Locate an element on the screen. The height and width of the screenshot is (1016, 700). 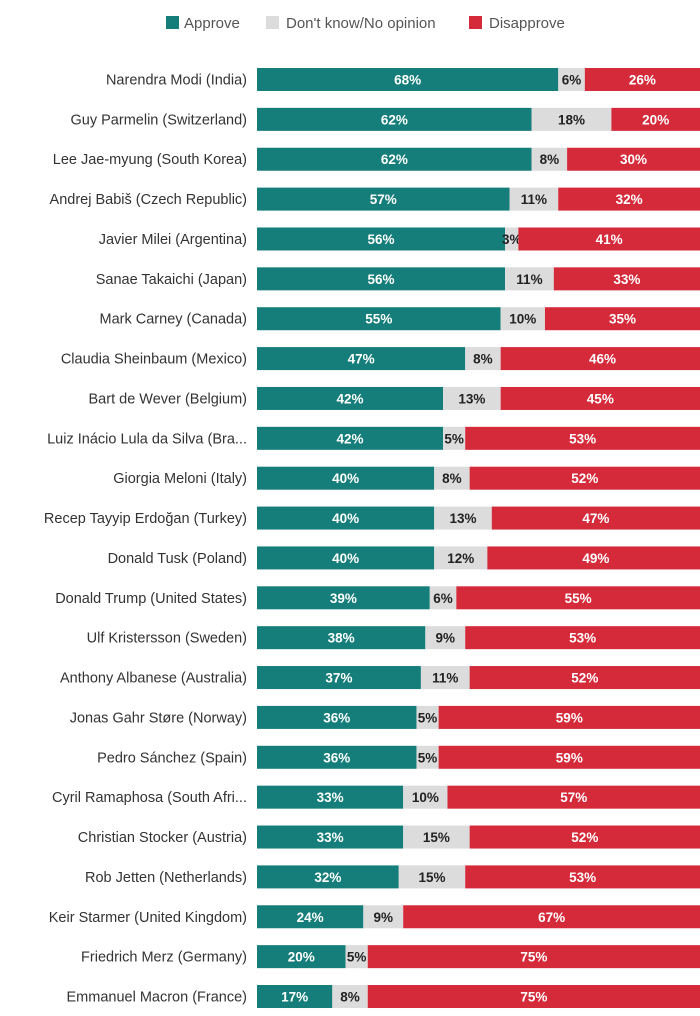
bar-approve-anthony-albanese-australia is located at coordinates (339, 678).